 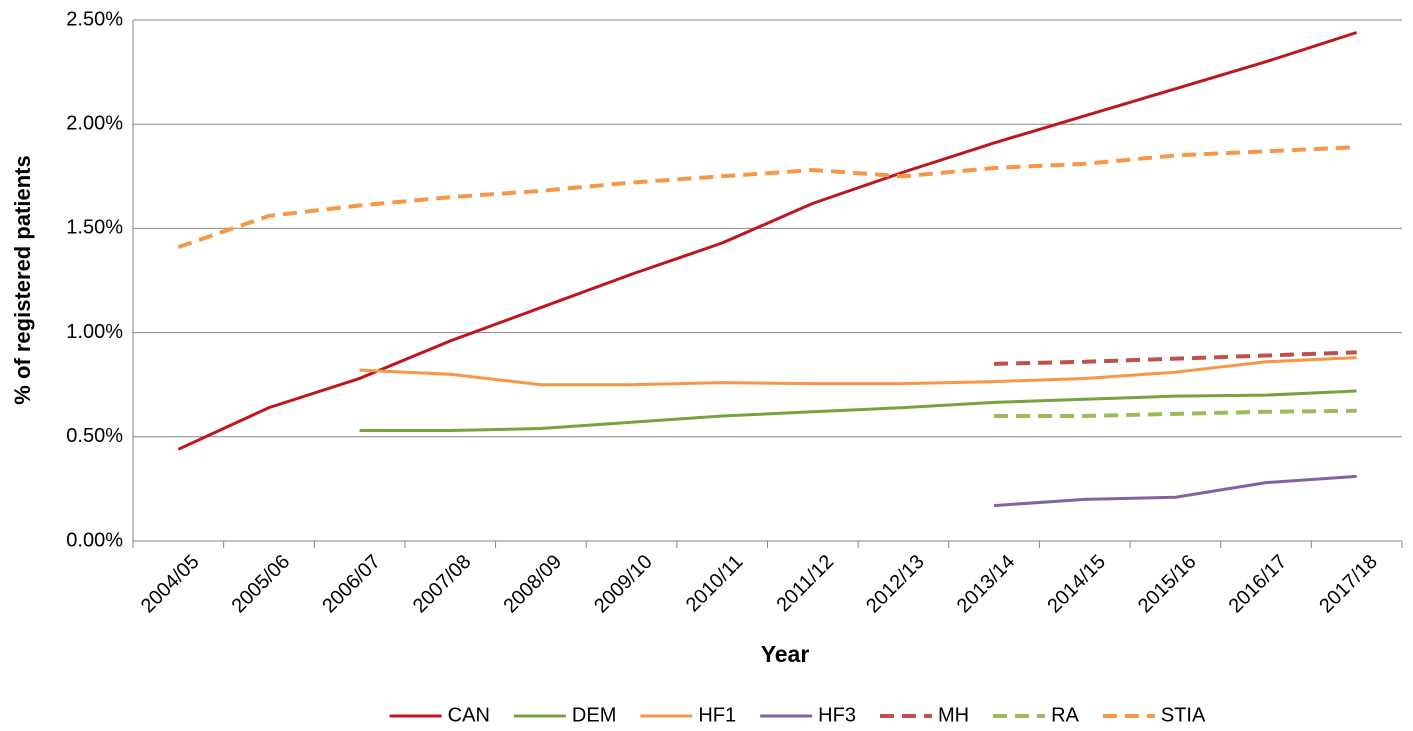 What do you see at coordinates (797, 715) in the screenshot?
I see `legend: CAN DEM HF1 HF3 MH RA STIA` at bounding box center [797, 715].